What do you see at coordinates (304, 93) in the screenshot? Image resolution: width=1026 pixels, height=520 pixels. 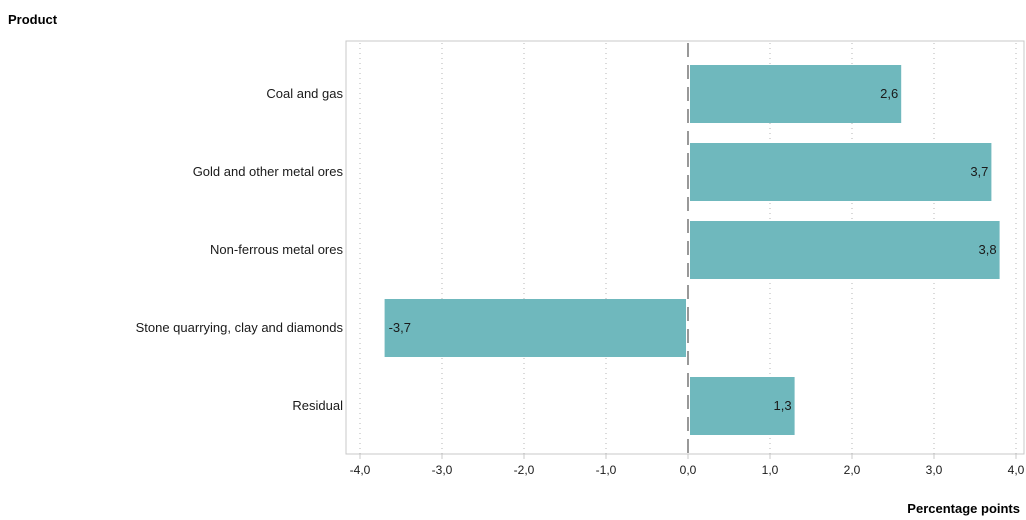 I see `category-label: Coal and gas` at bounding box center [304, 93].